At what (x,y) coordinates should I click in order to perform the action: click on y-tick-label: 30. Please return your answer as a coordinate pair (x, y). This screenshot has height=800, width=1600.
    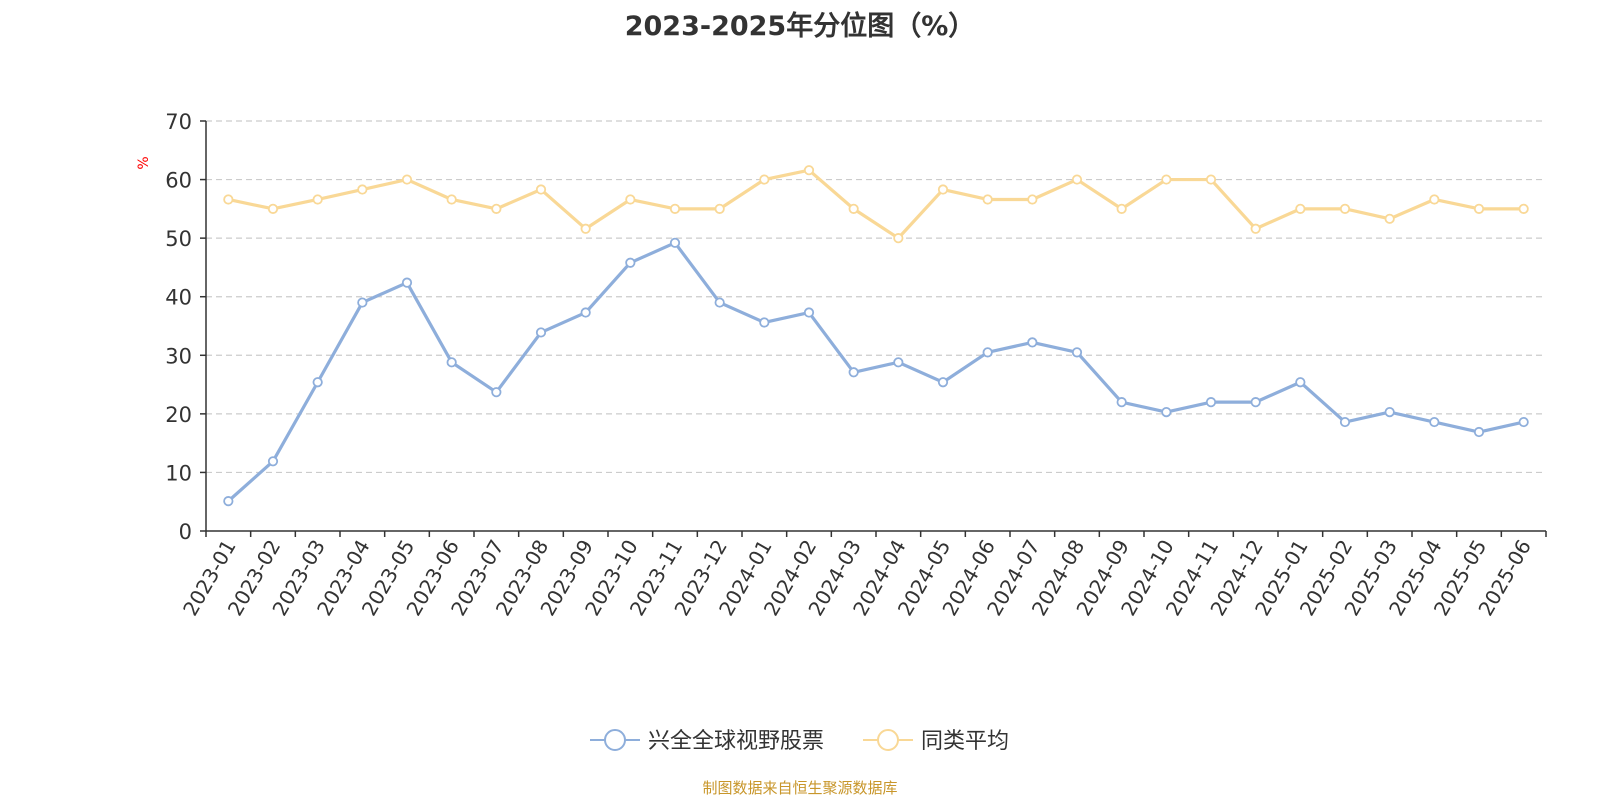
    Looking at the image, I should click on (178, 356).